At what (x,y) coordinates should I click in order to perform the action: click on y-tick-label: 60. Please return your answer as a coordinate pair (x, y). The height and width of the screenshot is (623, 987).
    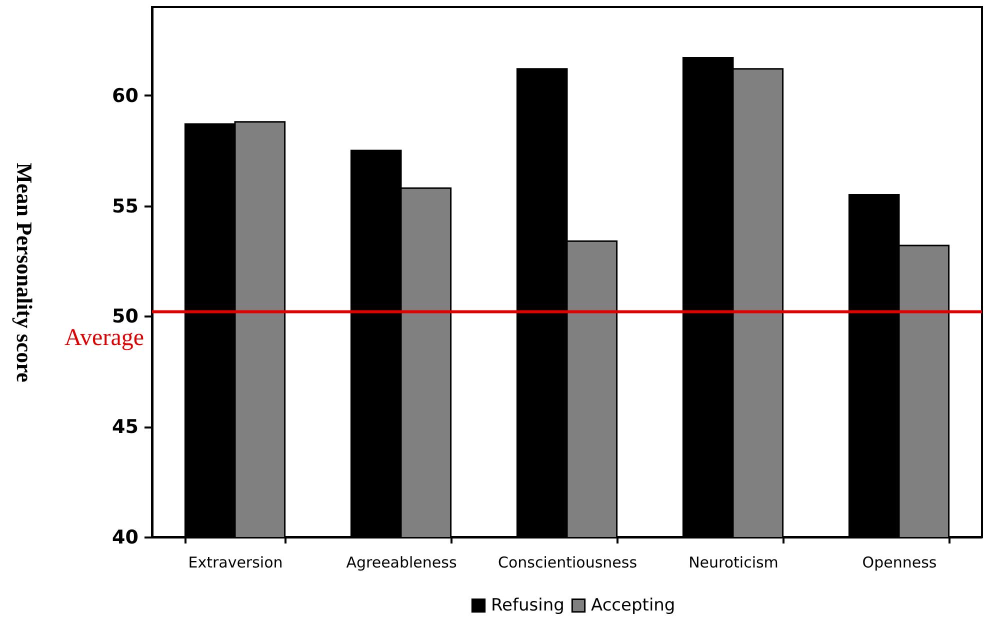
    Looking at the image, I should click on (125, 95).